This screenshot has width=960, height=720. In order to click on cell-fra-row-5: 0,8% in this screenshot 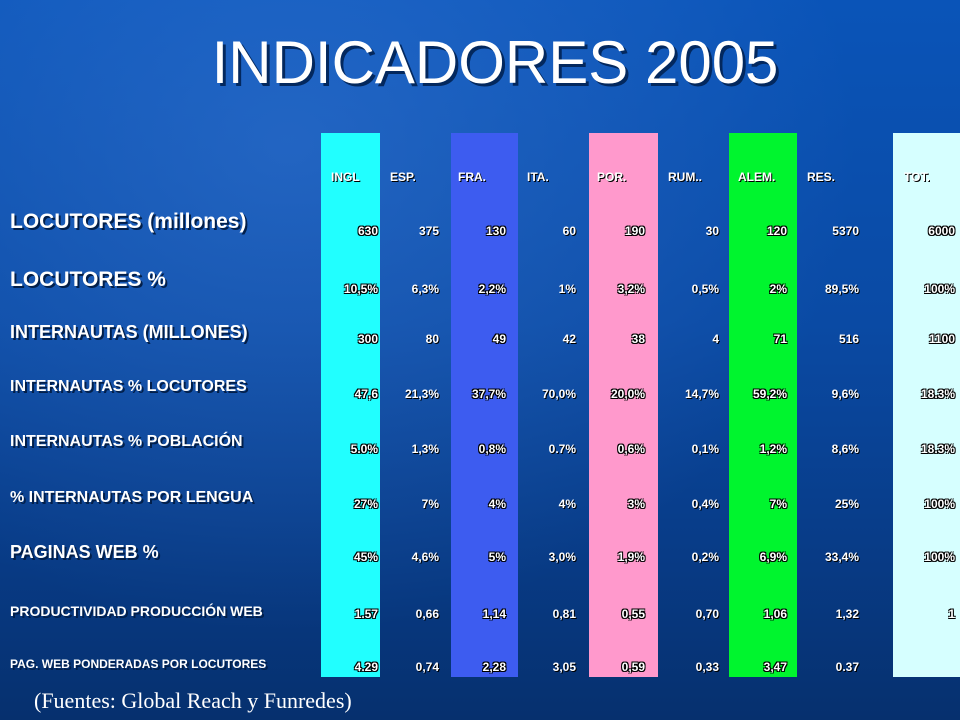, I will do `click(492, 449)`.